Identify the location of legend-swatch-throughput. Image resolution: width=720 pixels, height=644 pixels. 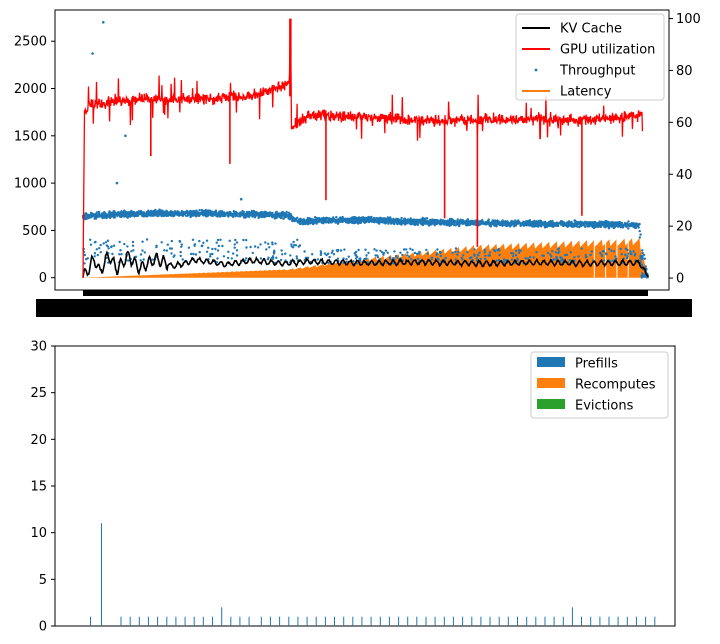
(536, 70).